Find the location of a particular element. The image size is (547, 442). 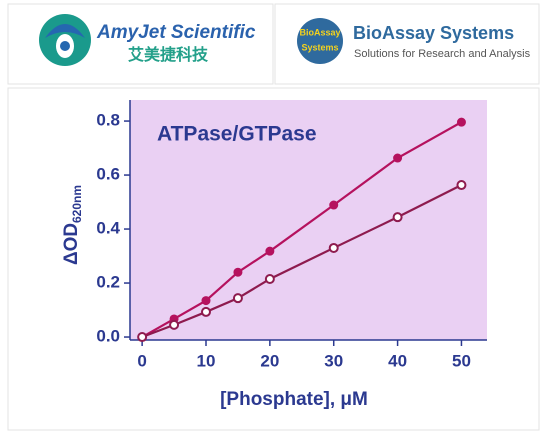

bioassay-badge is located at coordinates (320, 41).